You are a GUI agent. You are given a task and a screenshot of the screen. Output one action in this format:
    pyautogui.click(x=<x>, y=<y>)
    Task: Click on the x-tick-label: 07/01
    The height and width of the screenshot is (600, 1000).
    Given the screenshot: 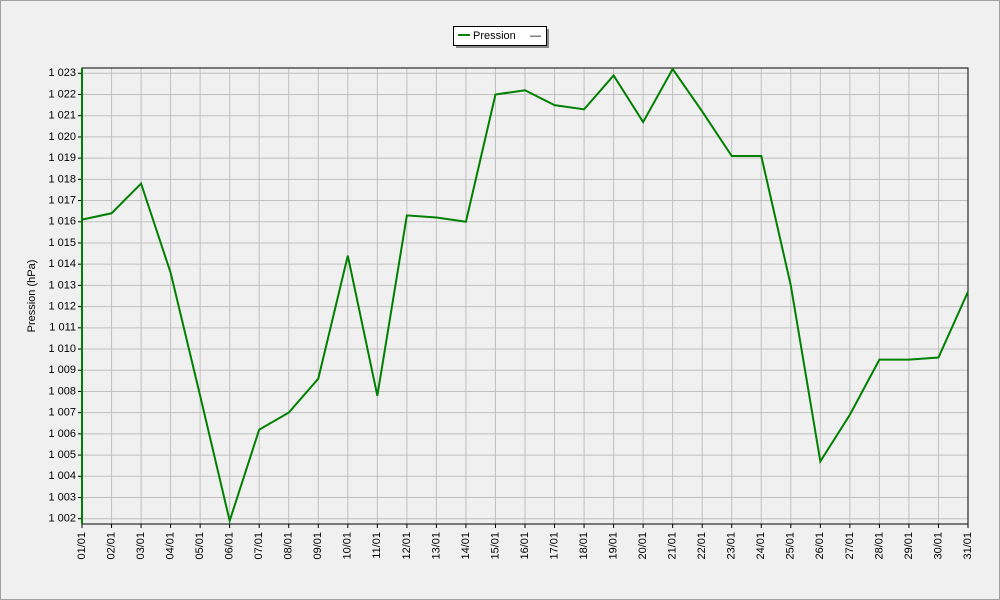 What is the action you would take?
    pyautogui.click(x=259, y=546)
    